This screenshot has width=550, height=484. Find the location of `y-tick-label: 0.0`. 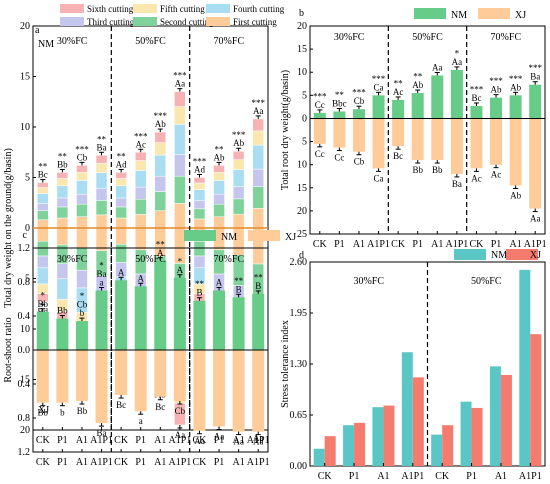

y-tick-label: 0.0 is located at coordinates (24, 350).